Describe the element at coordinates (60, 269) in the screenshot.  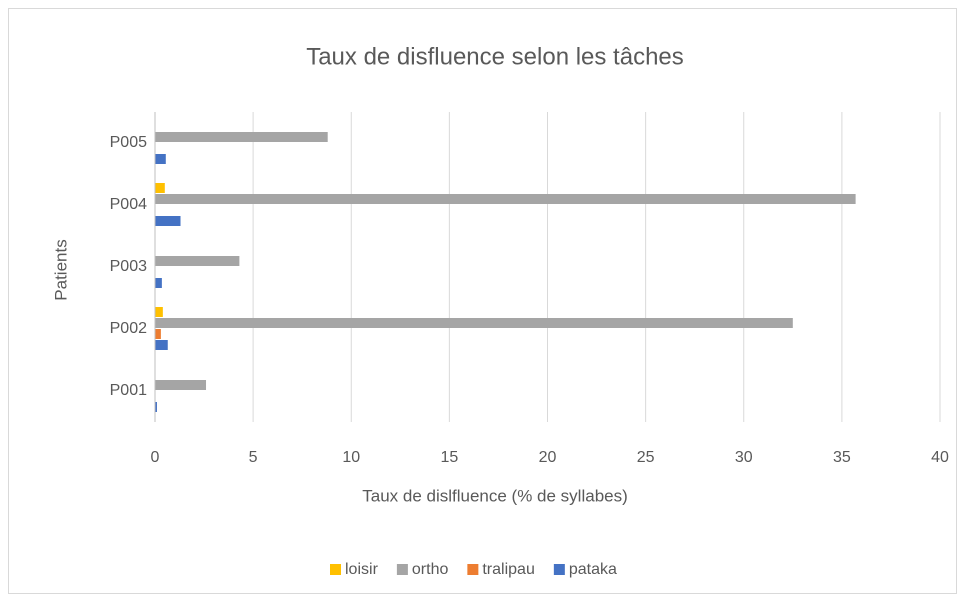
I see `y-axis-label: Patients` at that location.